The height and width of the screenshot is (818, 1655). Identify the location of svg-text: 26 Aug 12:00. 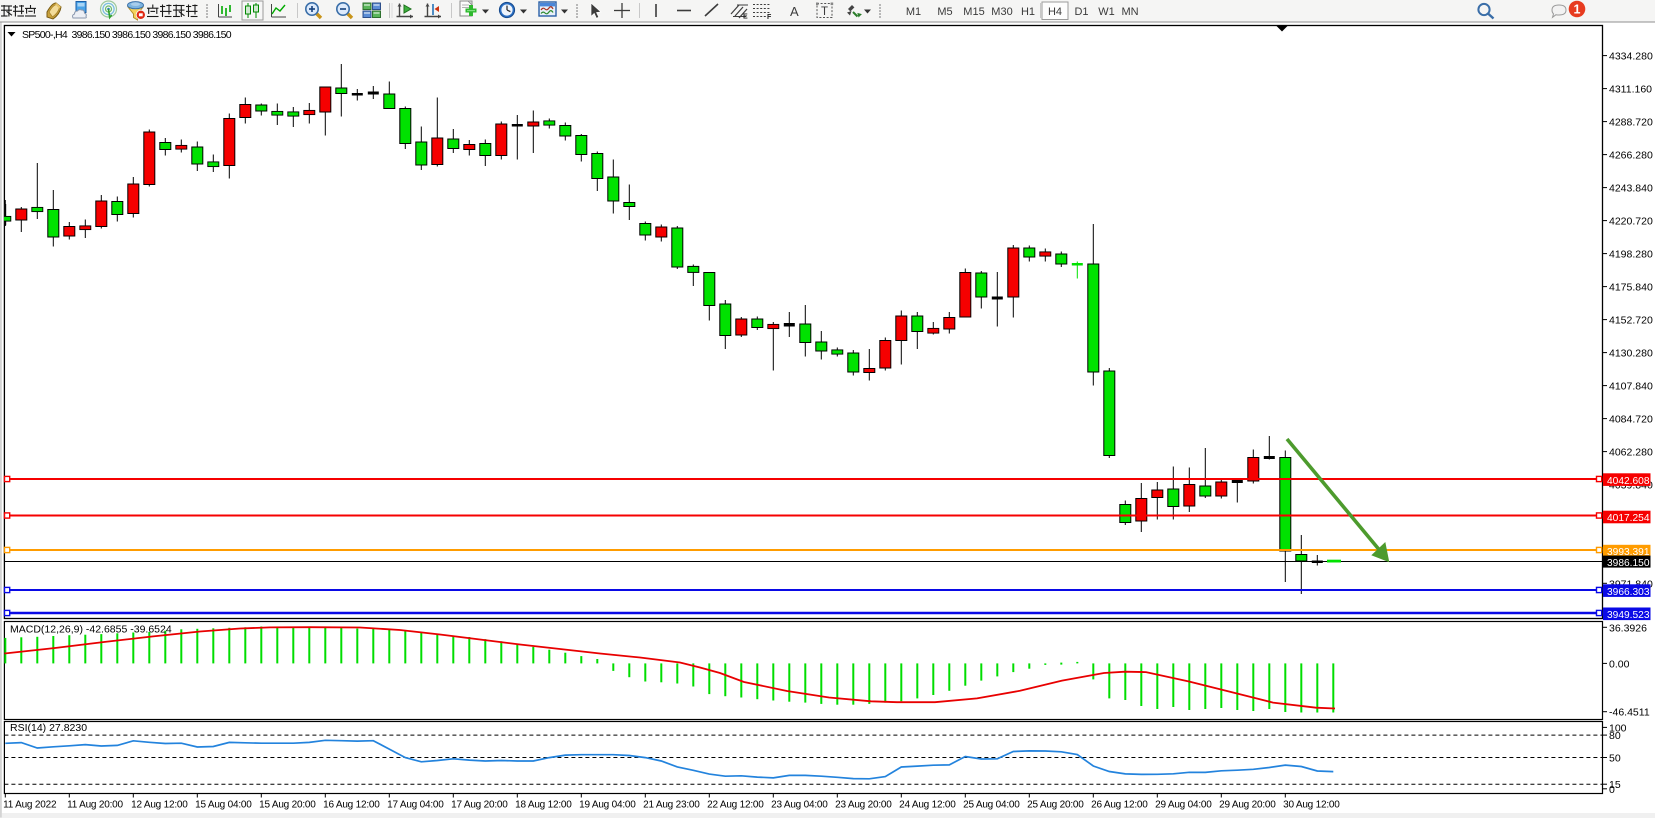
(1119, 805).